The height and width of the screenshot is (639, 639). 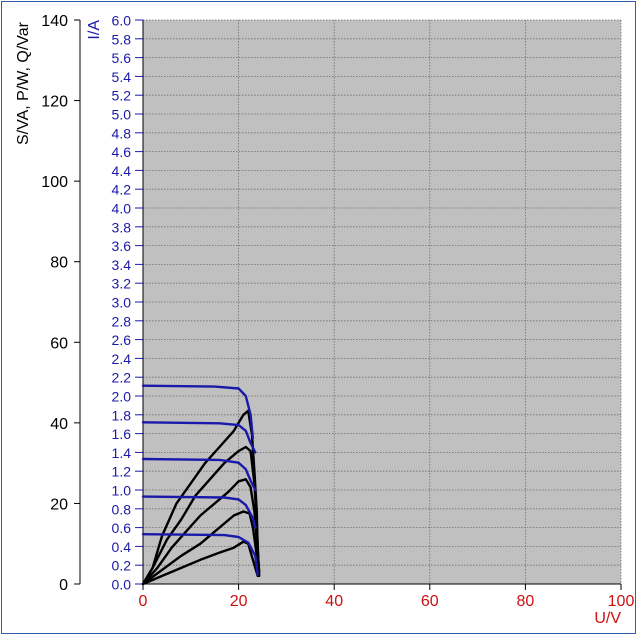 I want to click on current-axis-tick-label: 5.6, so click(x=122, y=58).